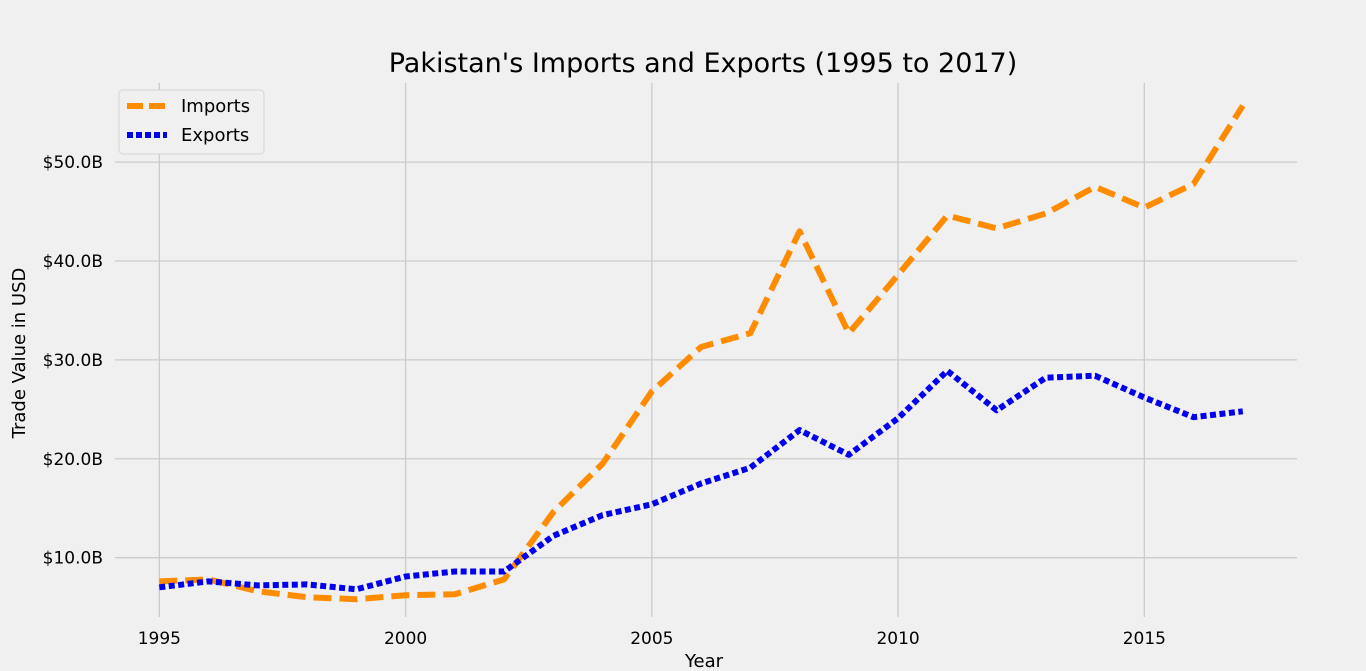 The image size is (1366, 671). What do you see at coordinates (73, 460) in the screenshot?
I see `y-tick-label: $20.0B` at bounding box center [73, 460].